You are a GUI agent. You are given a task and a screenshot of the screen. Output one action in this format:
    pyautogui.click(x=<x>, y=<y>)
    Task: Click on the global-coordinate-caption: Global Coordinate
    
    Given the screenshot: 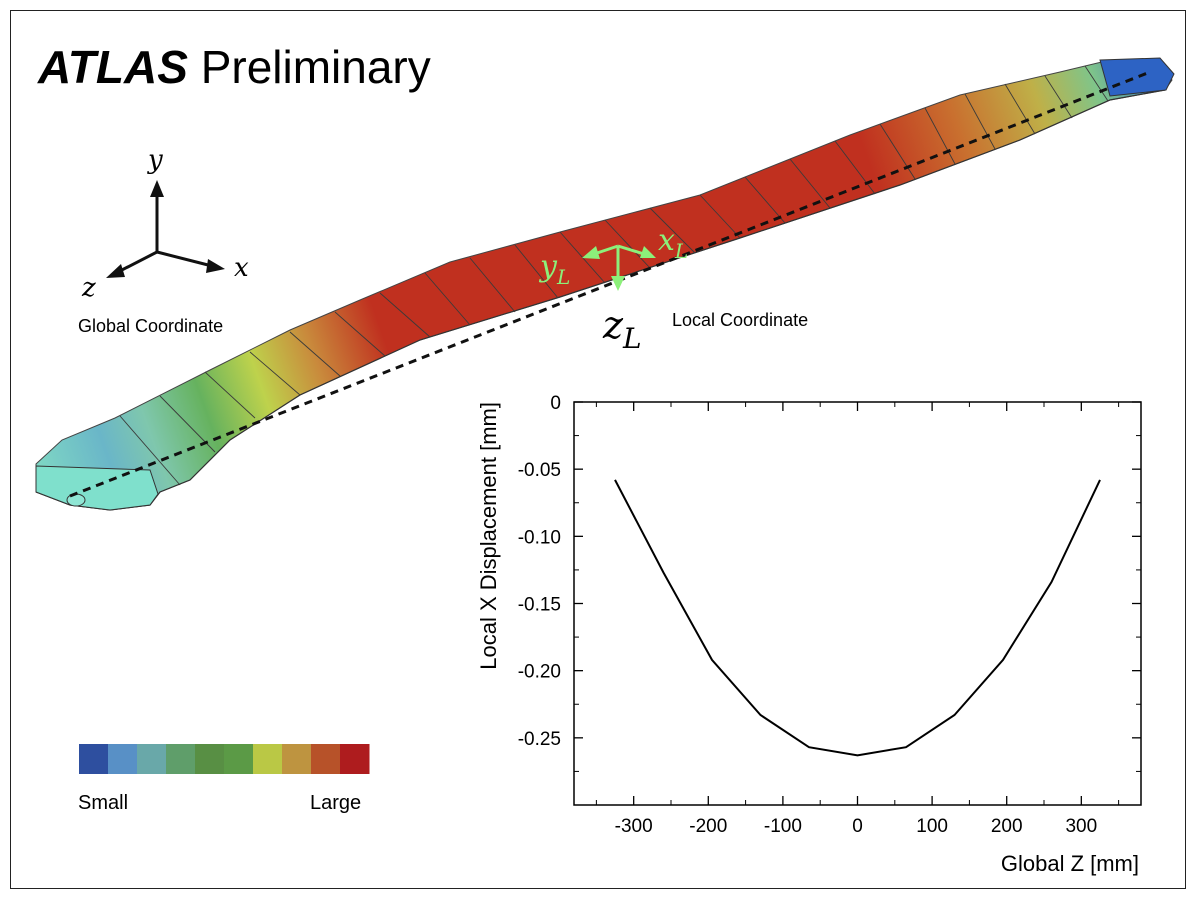 What is the action you would take?
    pyautogui.click(x=150, y=326)
    